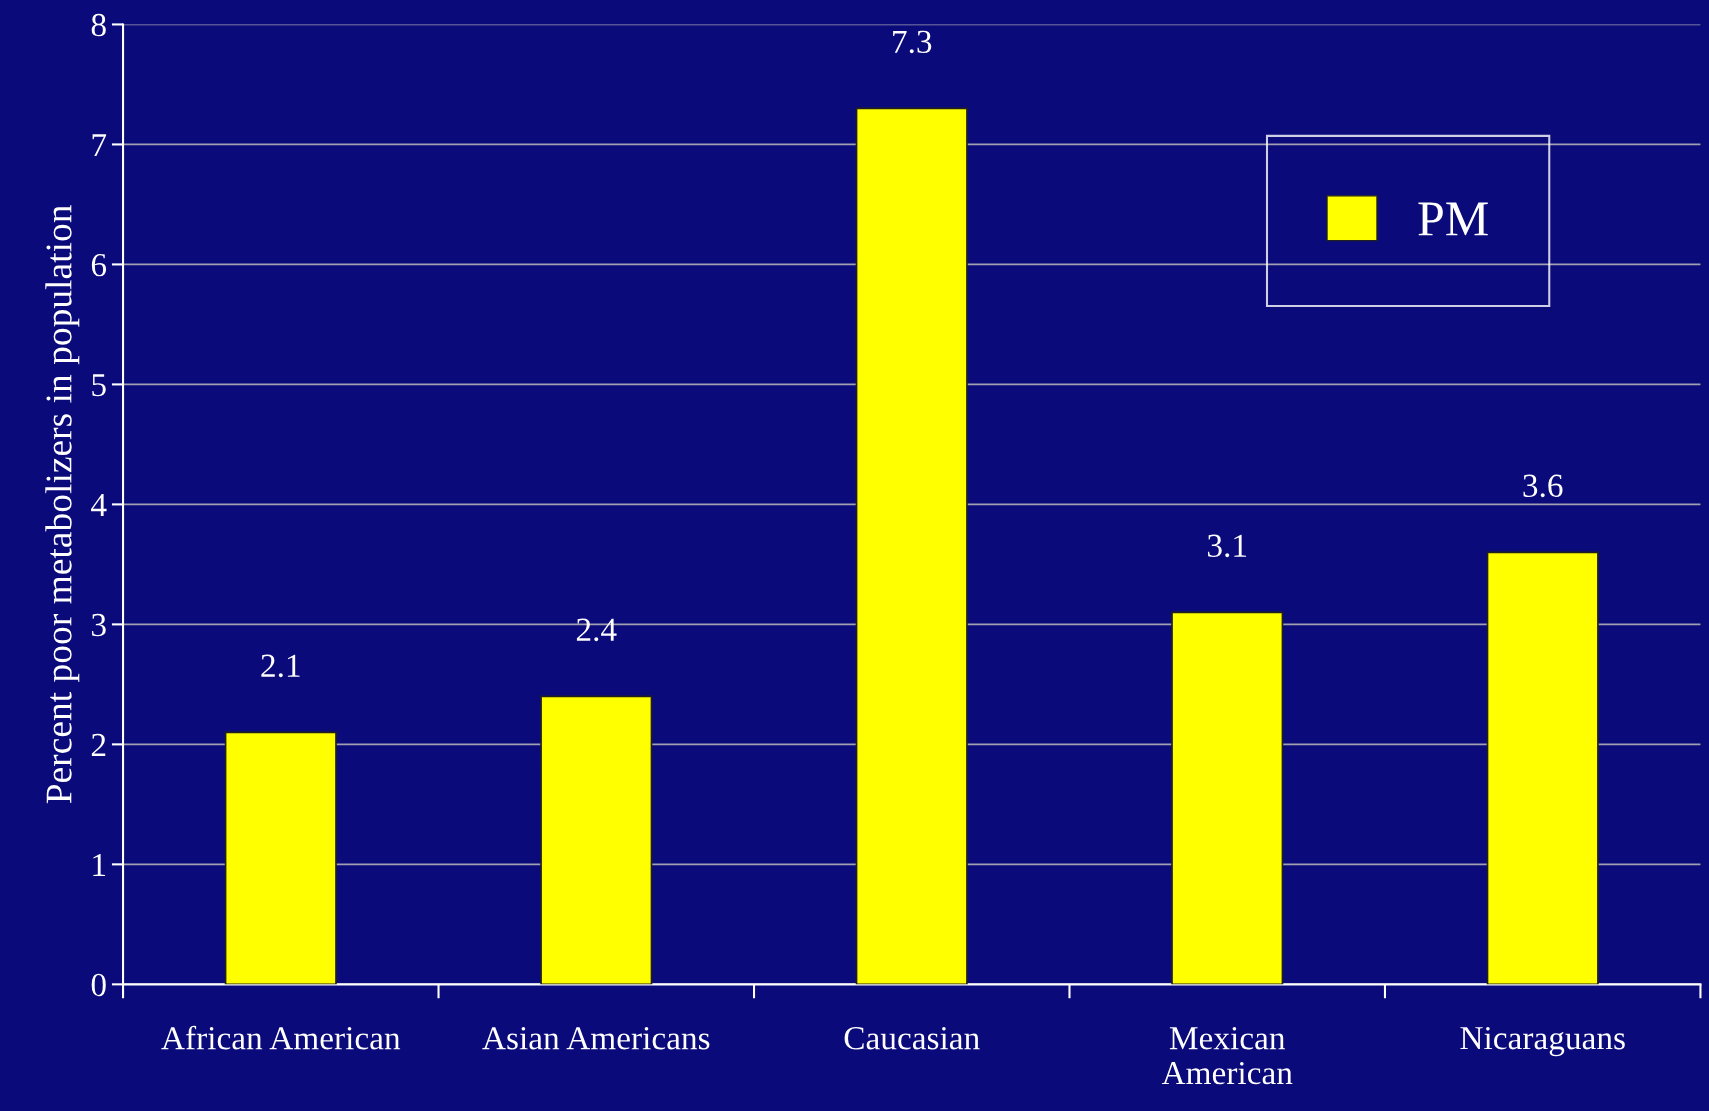 Image resolution: width=1709 pixels, height=1111 pixels. Describe the element at coordinates (1543, 486) in the screenshot. I see `data-label: 3.6` at that location.